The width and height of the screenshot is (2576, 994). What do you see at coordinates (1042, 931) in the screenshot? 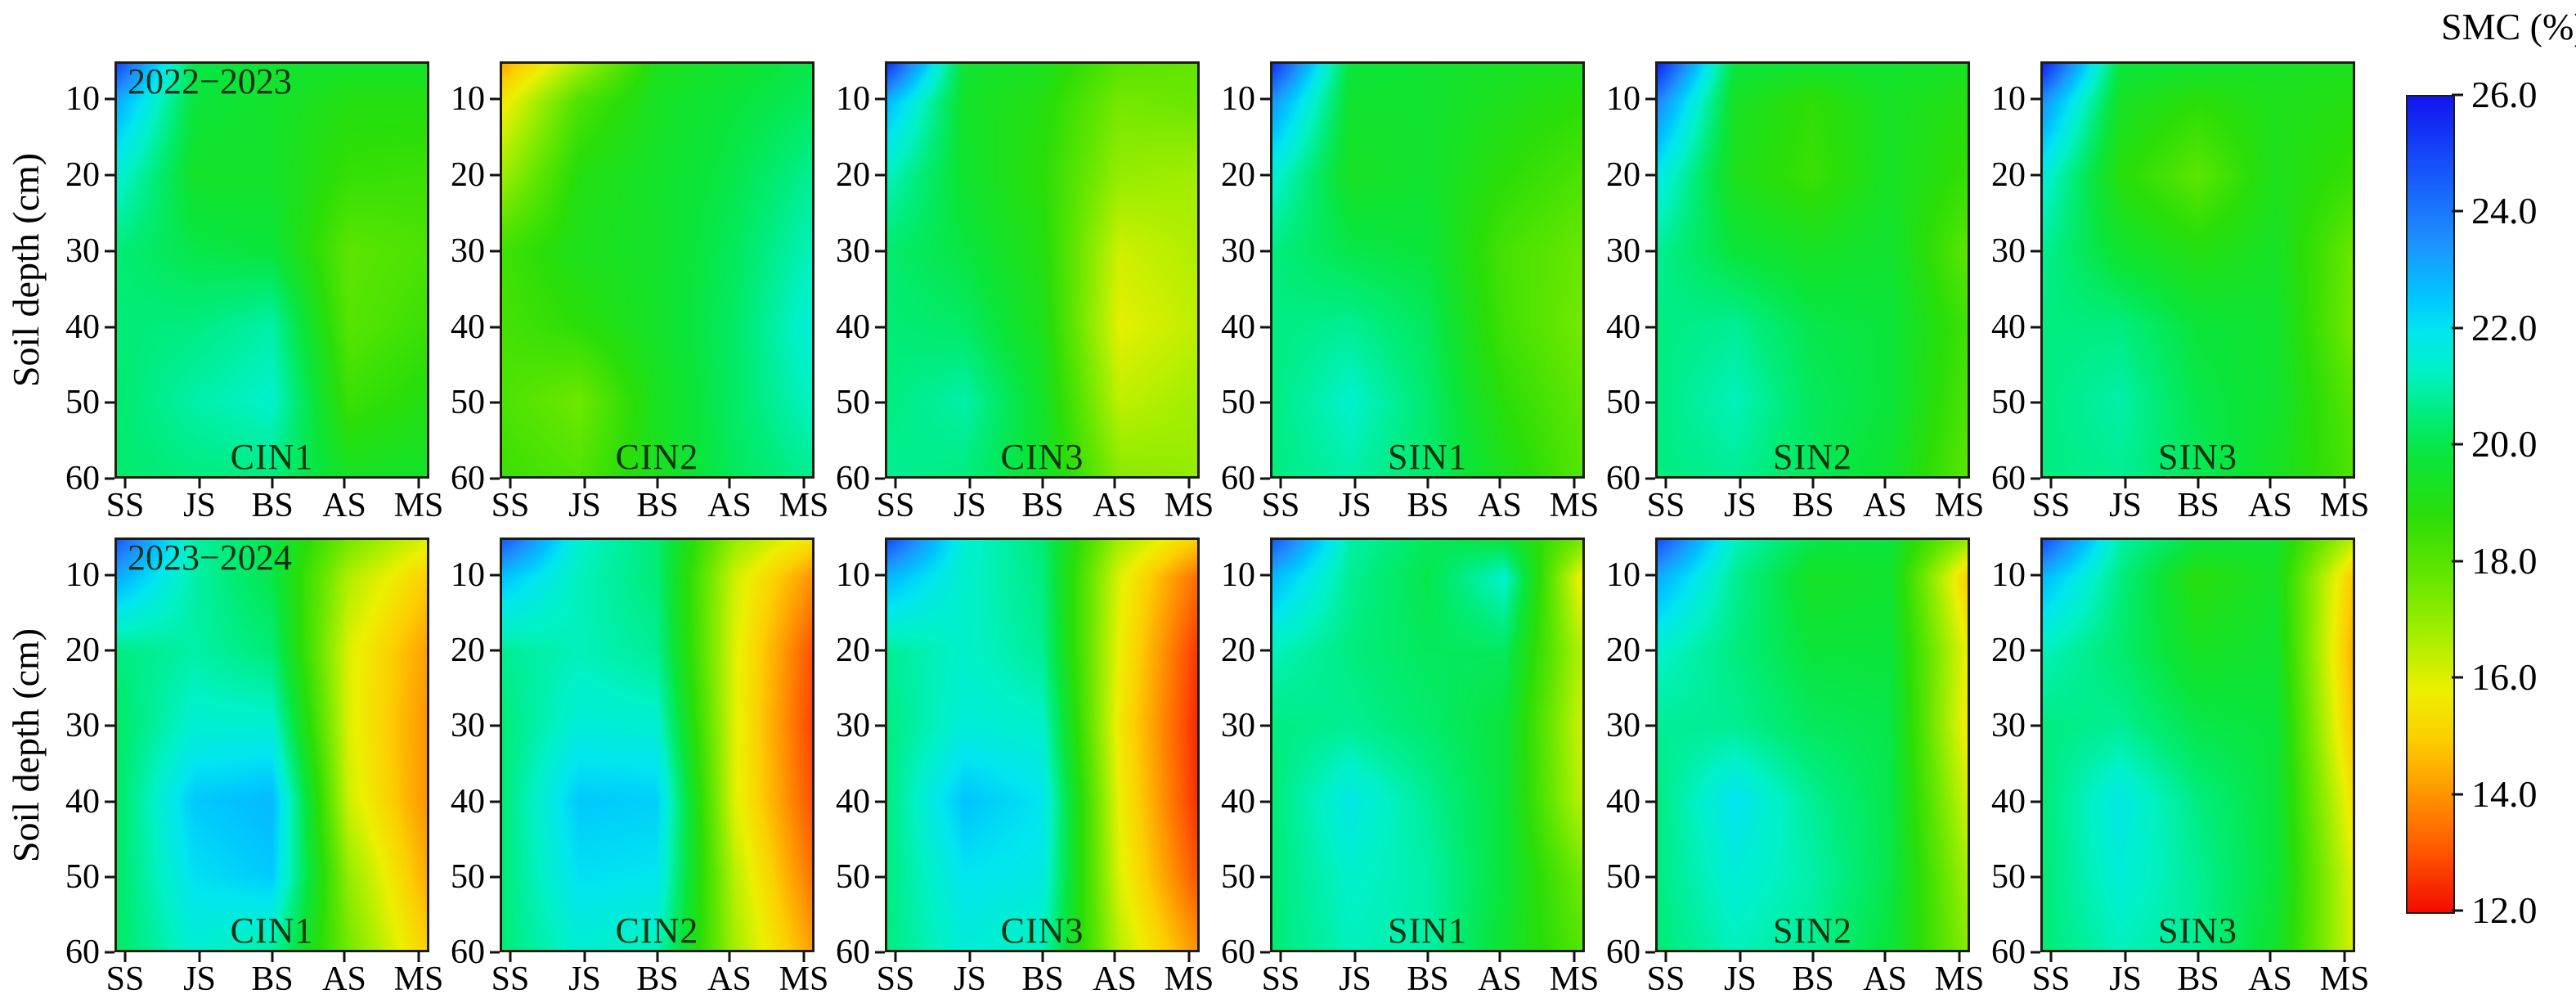
I see `panel-label-cin3: CIN3` at bounding box center [1042, 931].